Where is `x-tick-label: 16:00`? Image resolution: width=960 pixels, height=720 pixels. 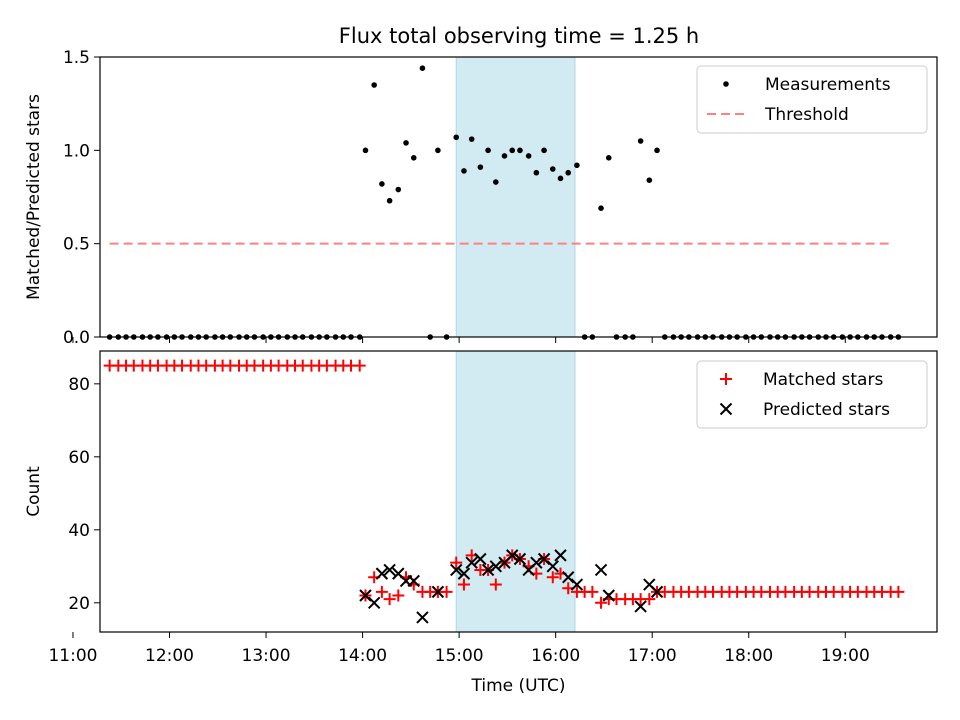 x-tick-label: 16:00 is located at coordinates (555, 656).